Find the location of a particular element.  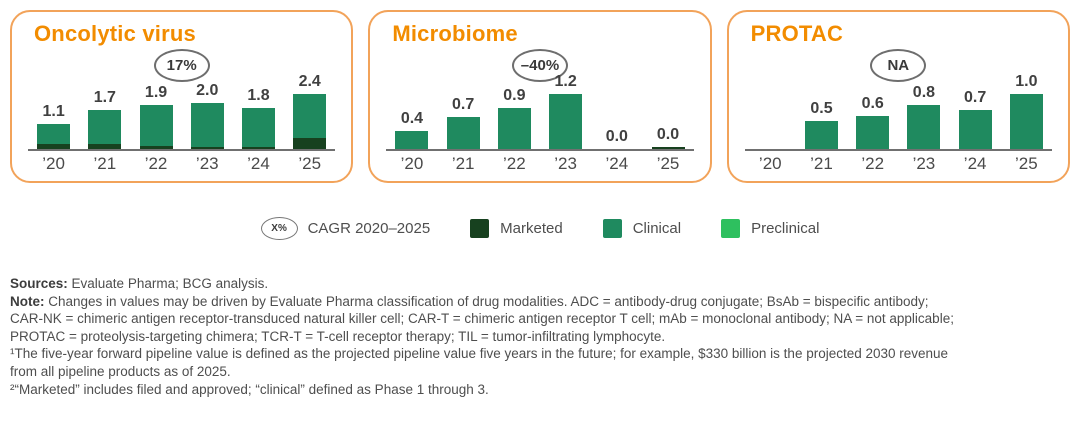

bar-slot: 2.4 is located at coordinates (309, 110).